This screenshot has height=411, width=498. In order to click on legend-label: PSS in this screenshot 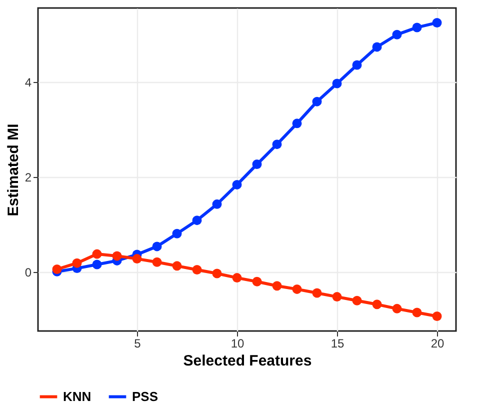, I will do `click(145, 396)`.